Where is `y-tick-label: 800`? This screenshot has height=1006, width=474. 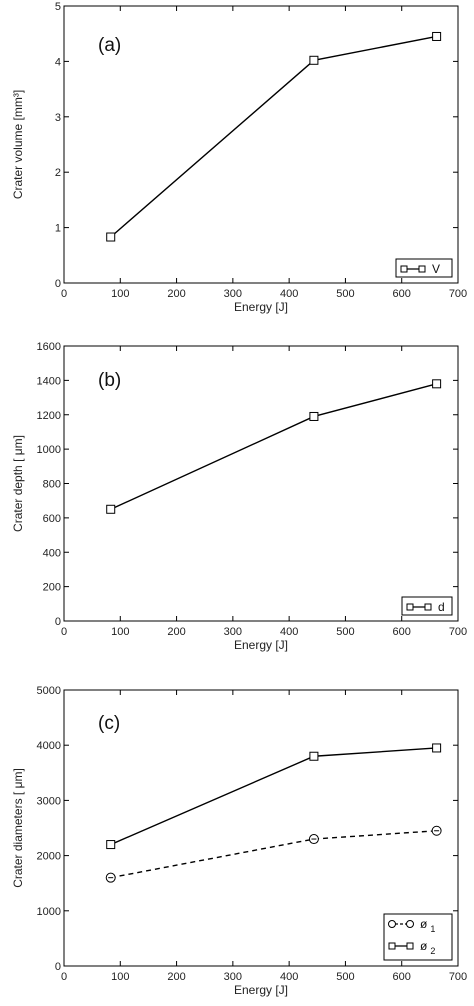
y-tick-label: 800 is located at coordinates (52, 485).